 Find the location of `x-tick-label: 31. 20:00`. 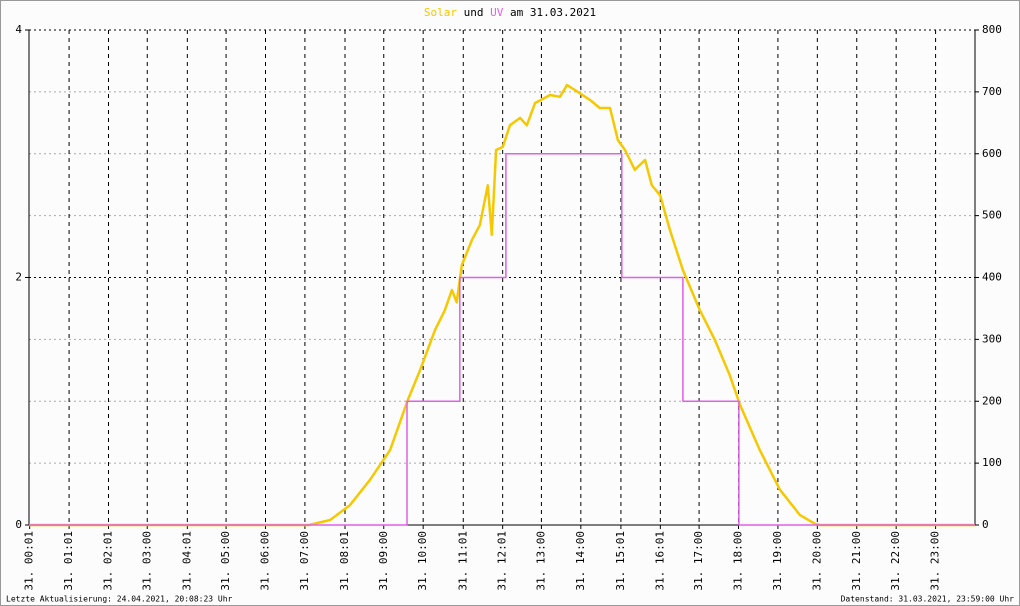

x-tick-label: 31. 20:00 is located at coordinates (816, 561).